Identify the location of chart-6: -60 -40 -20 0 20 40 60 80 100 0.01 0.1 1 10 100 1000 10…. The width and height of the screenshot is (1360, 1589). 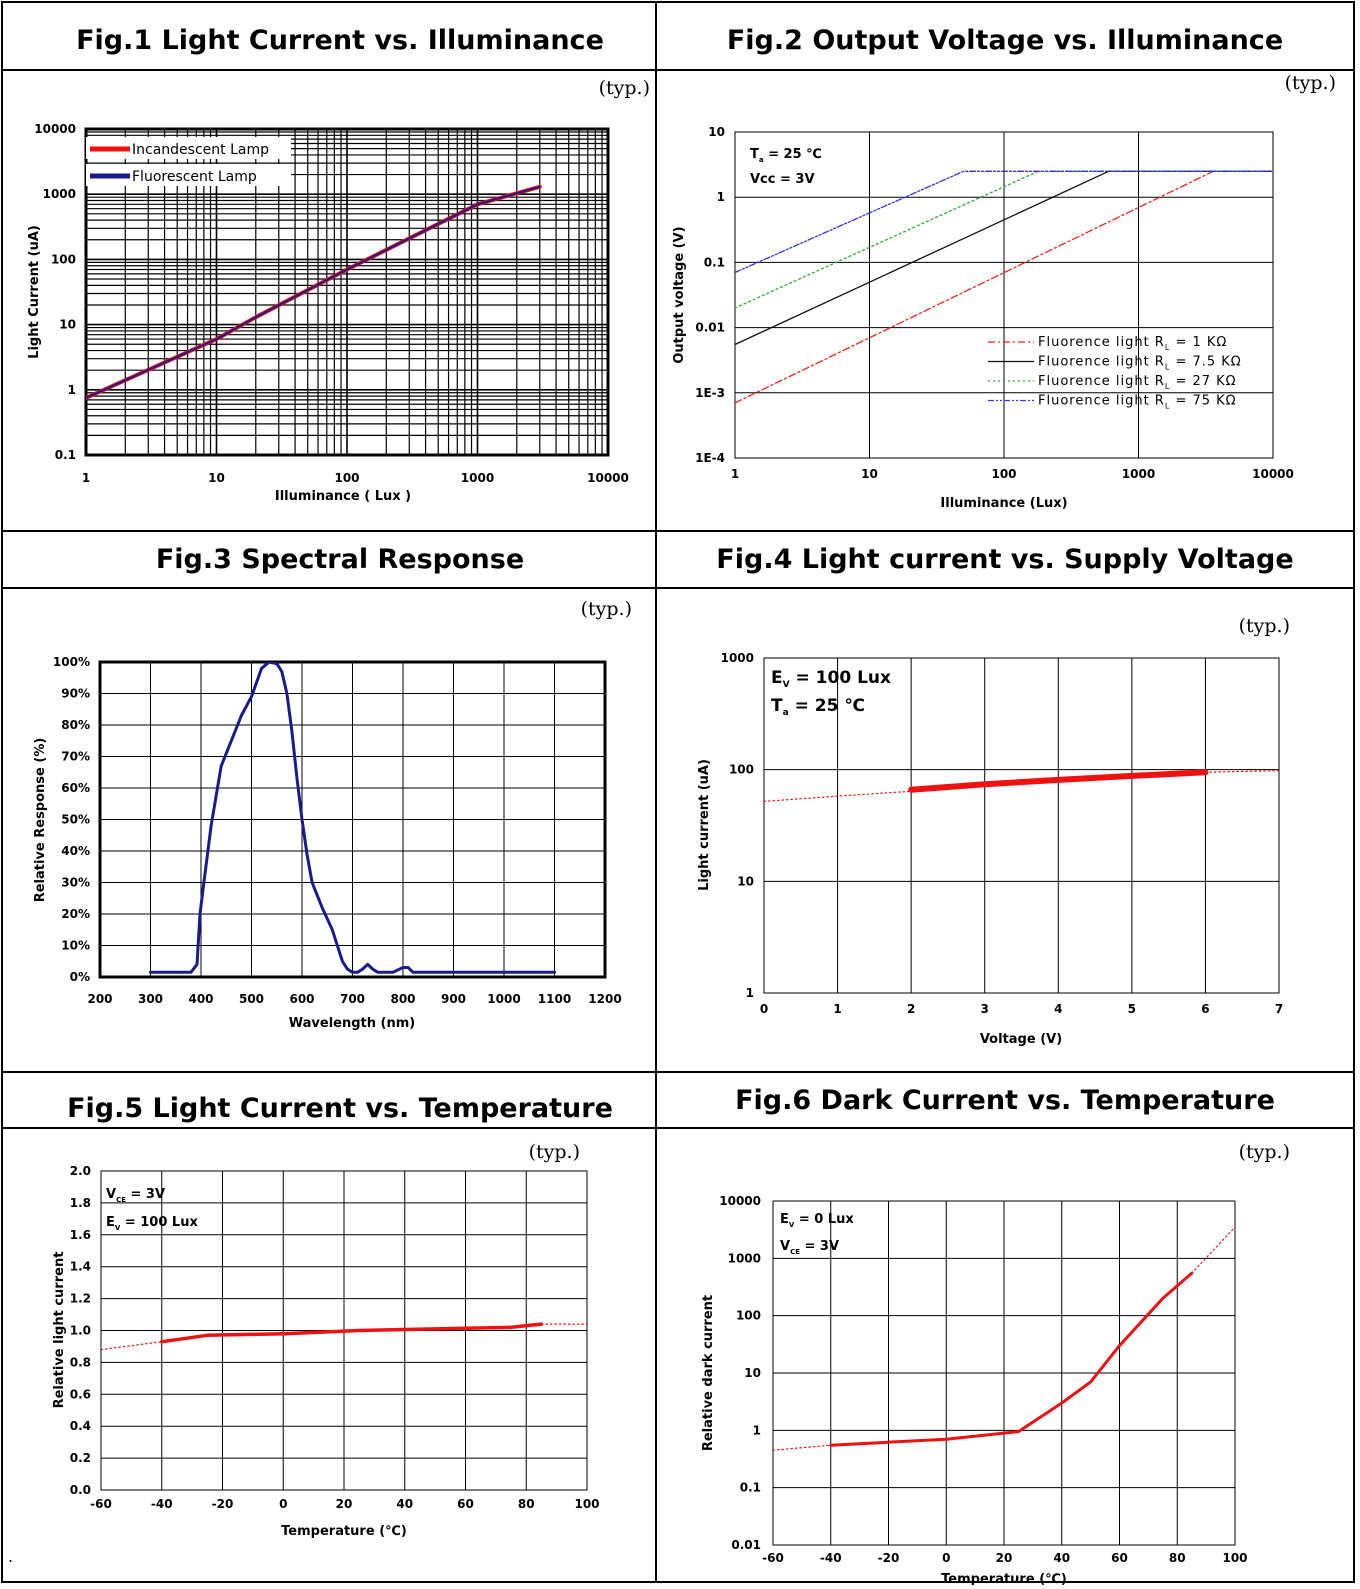
(974, 1390).